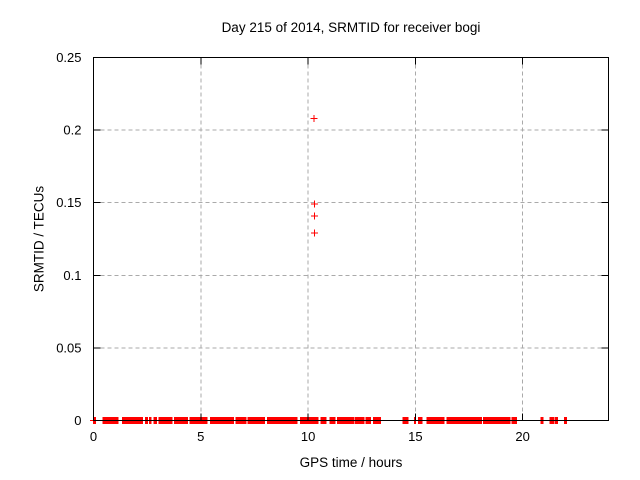 The width and height of the screenshot is (640, 480). I want to click on x-tick-label: 10, so click(308, 436).